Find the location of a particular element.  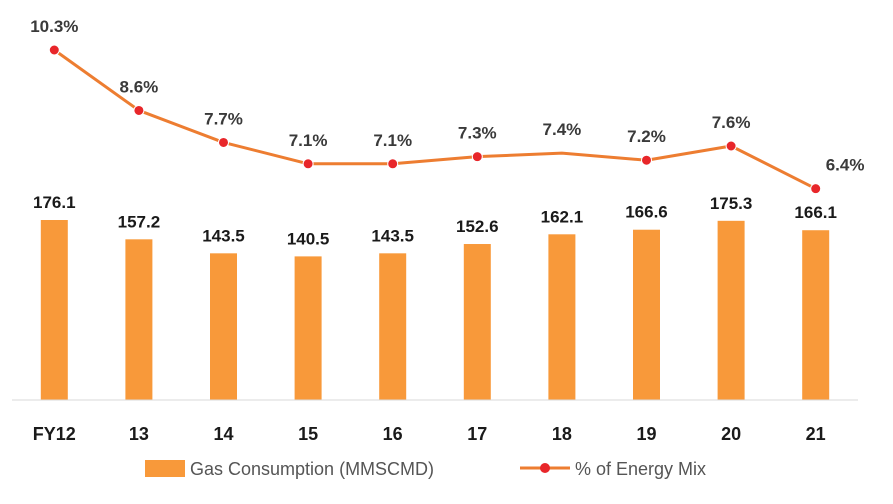

pct-label-7: 7.2% is located at coordinates (646, 136).